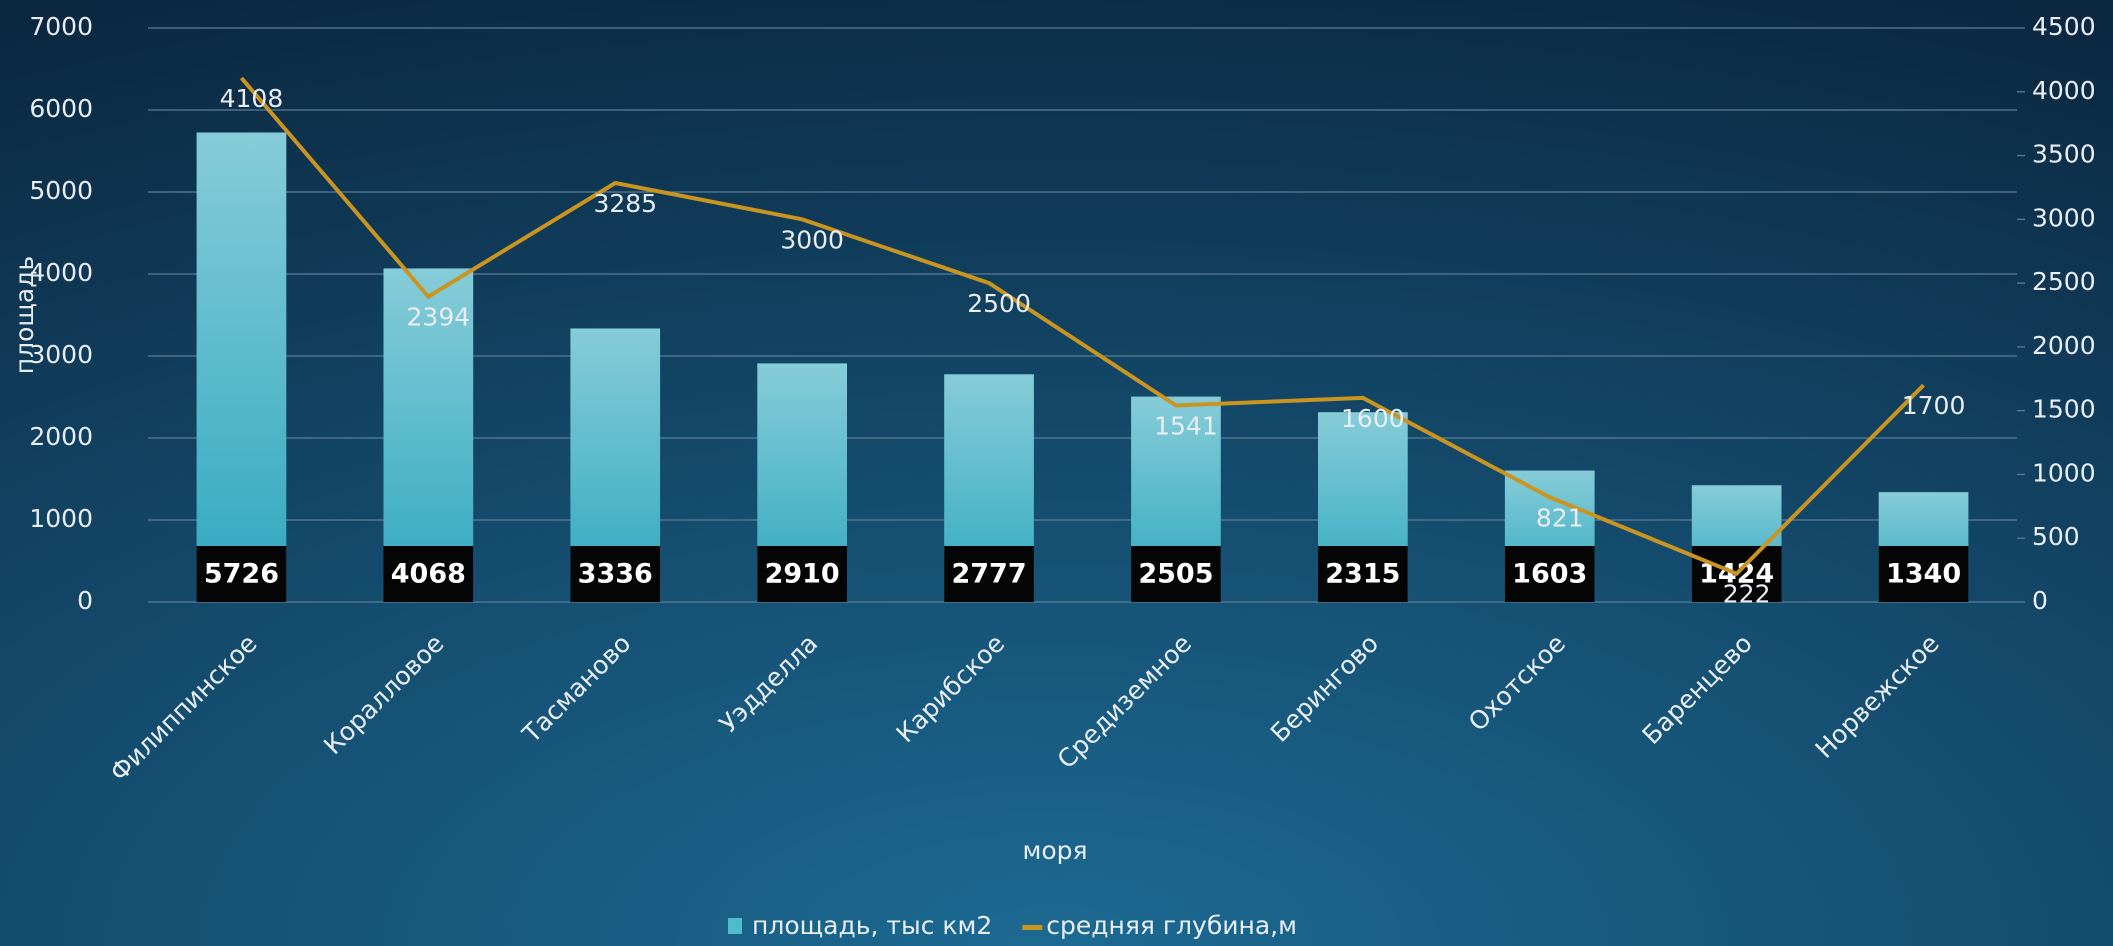 This screenshot has width=2113, height=946. Describe the element at coordinates (85, 600) in the screenshot. I see `y-tick-label: 0` at that location.